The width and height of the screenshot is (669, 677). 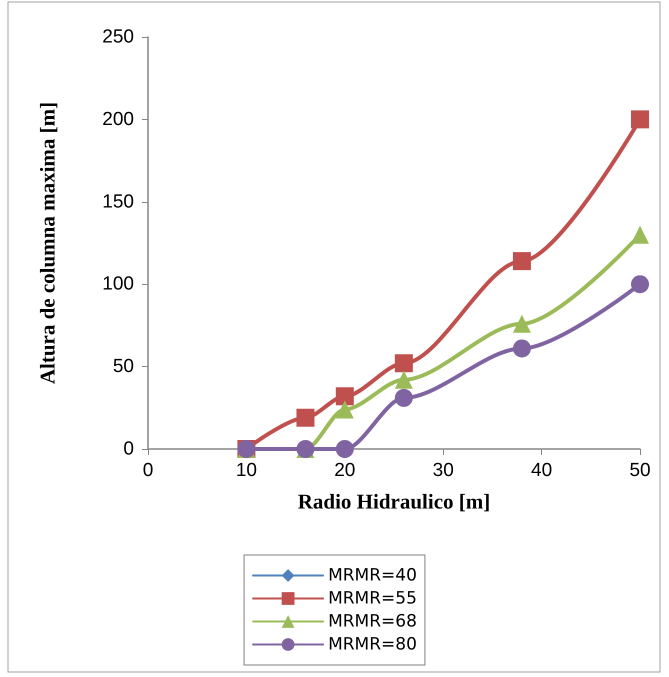 What do you see at coordinates (541, 470) in the screenshot?
I see `x-tick-label: 40` at bounding box center [541, 470].